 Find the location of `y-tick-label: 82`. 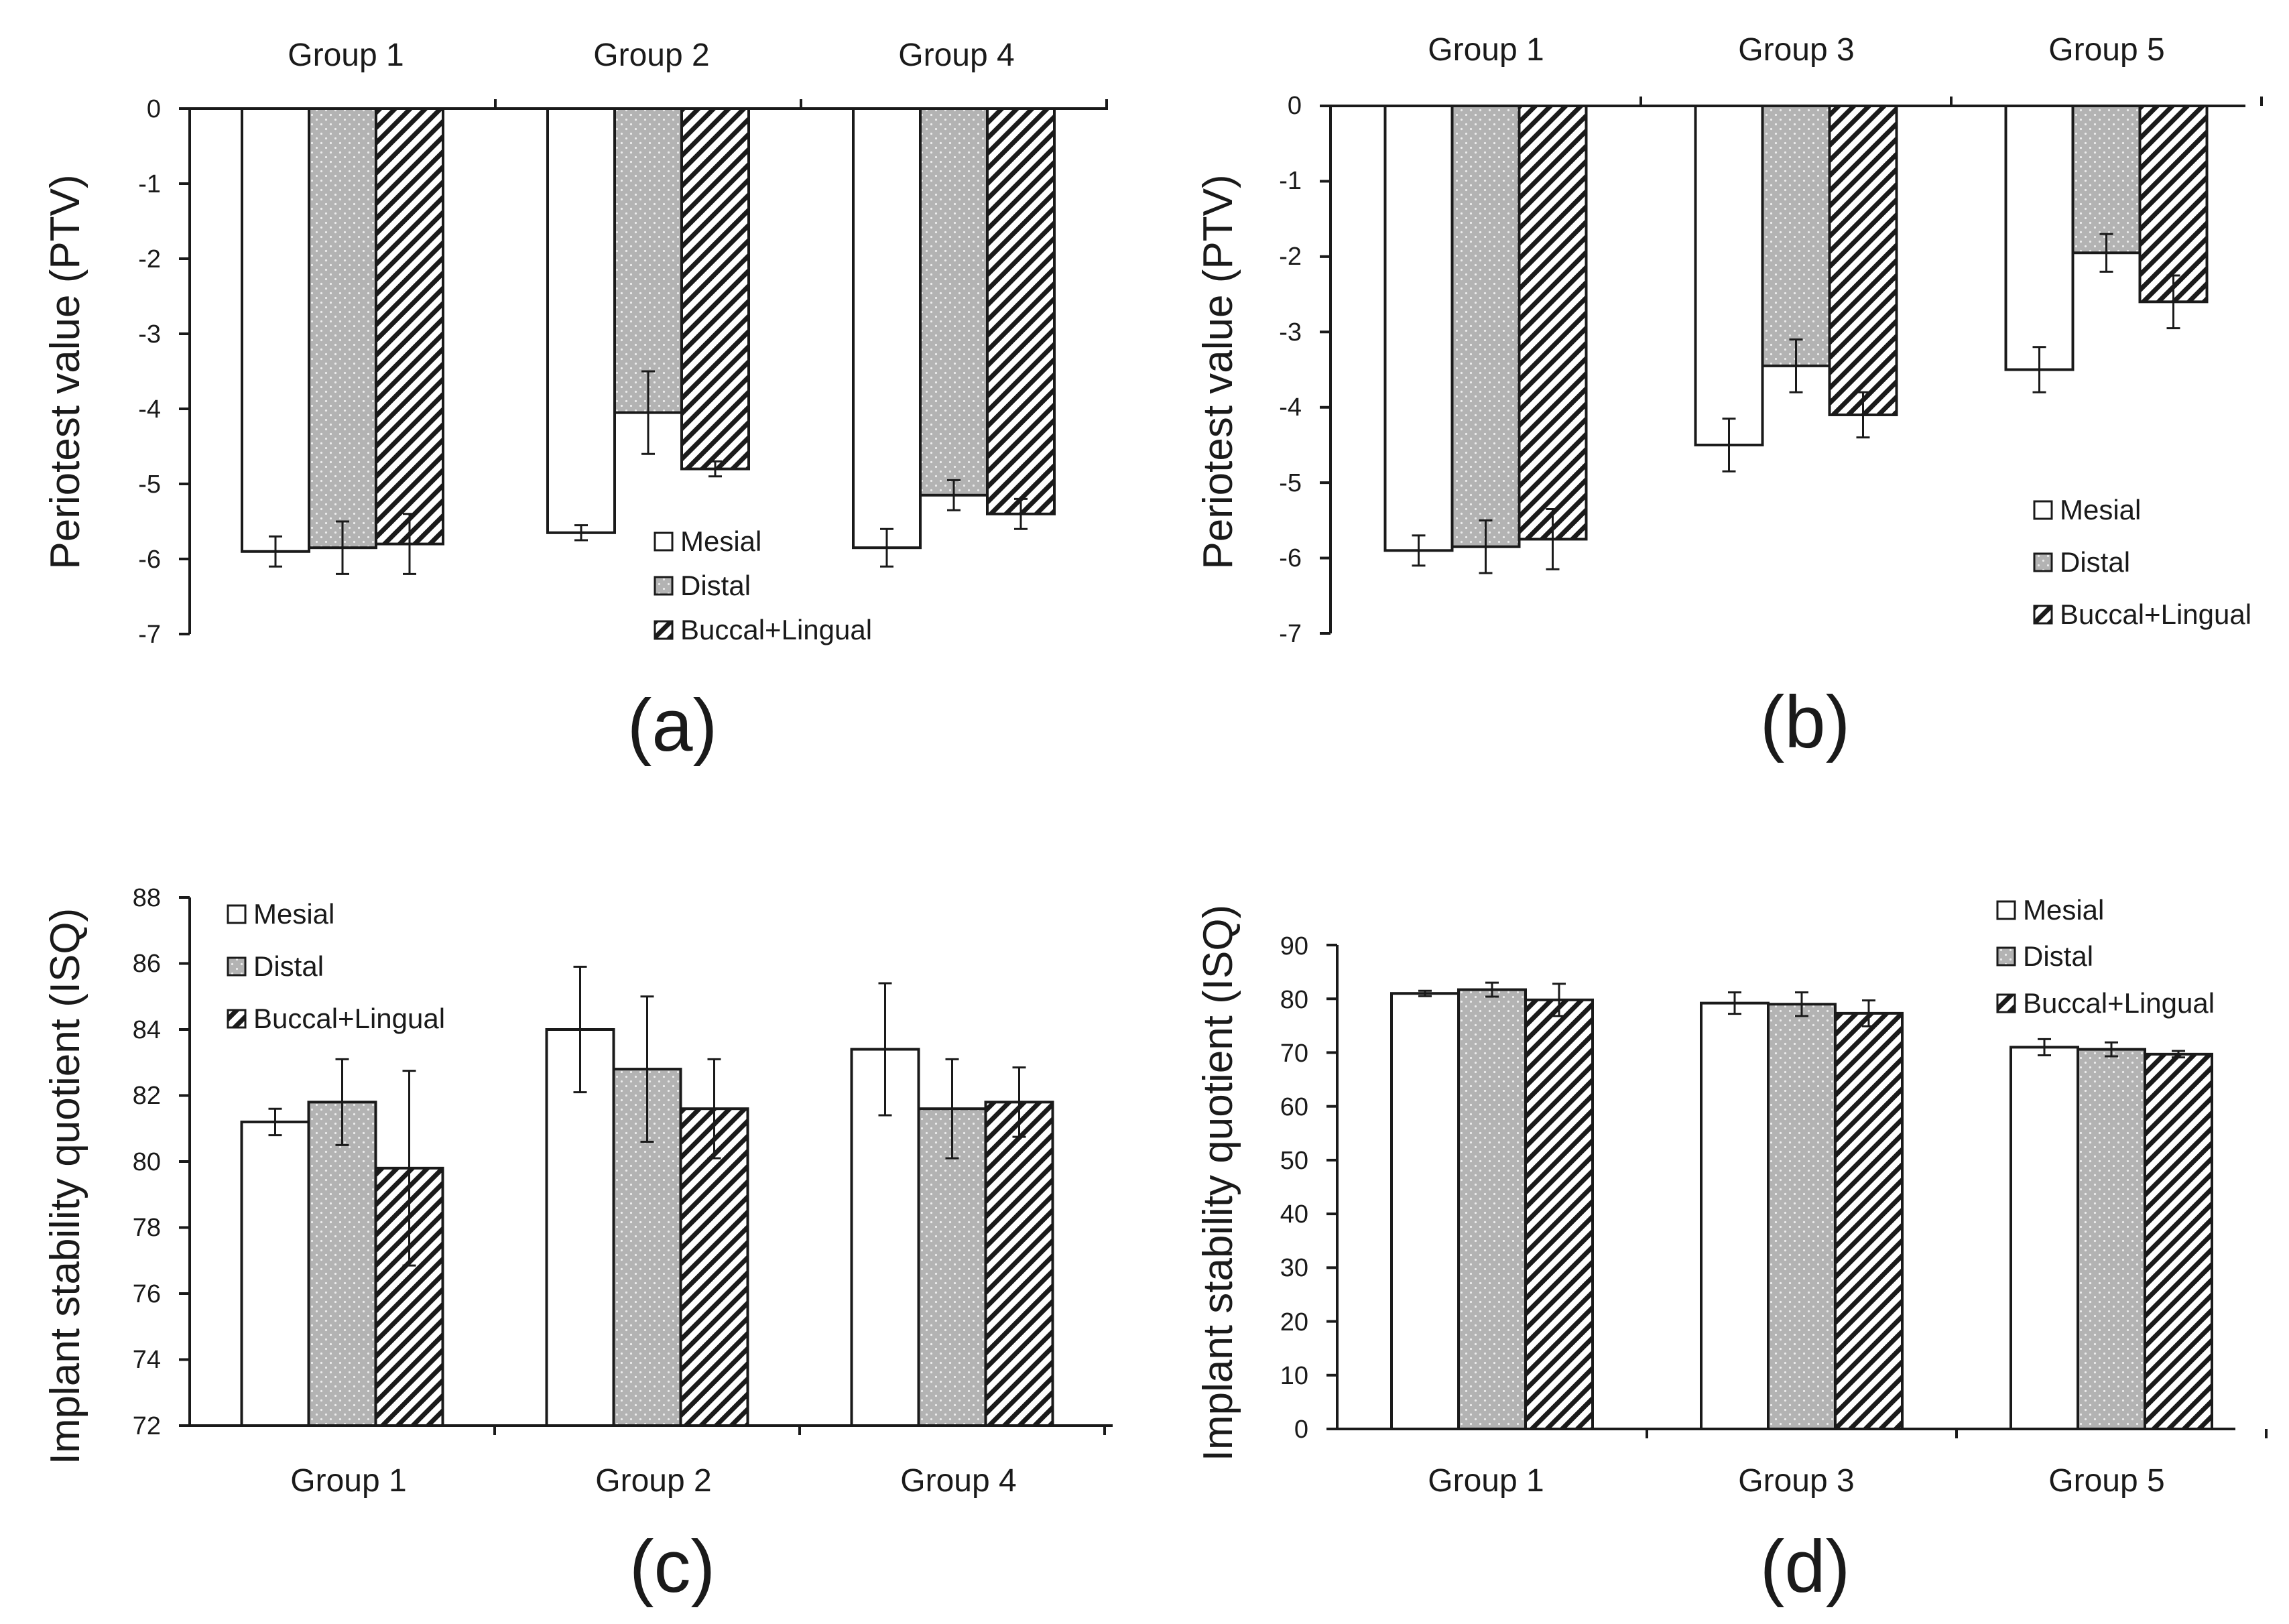

y-tick-label: 82 is located at coordinates (147, 1096).